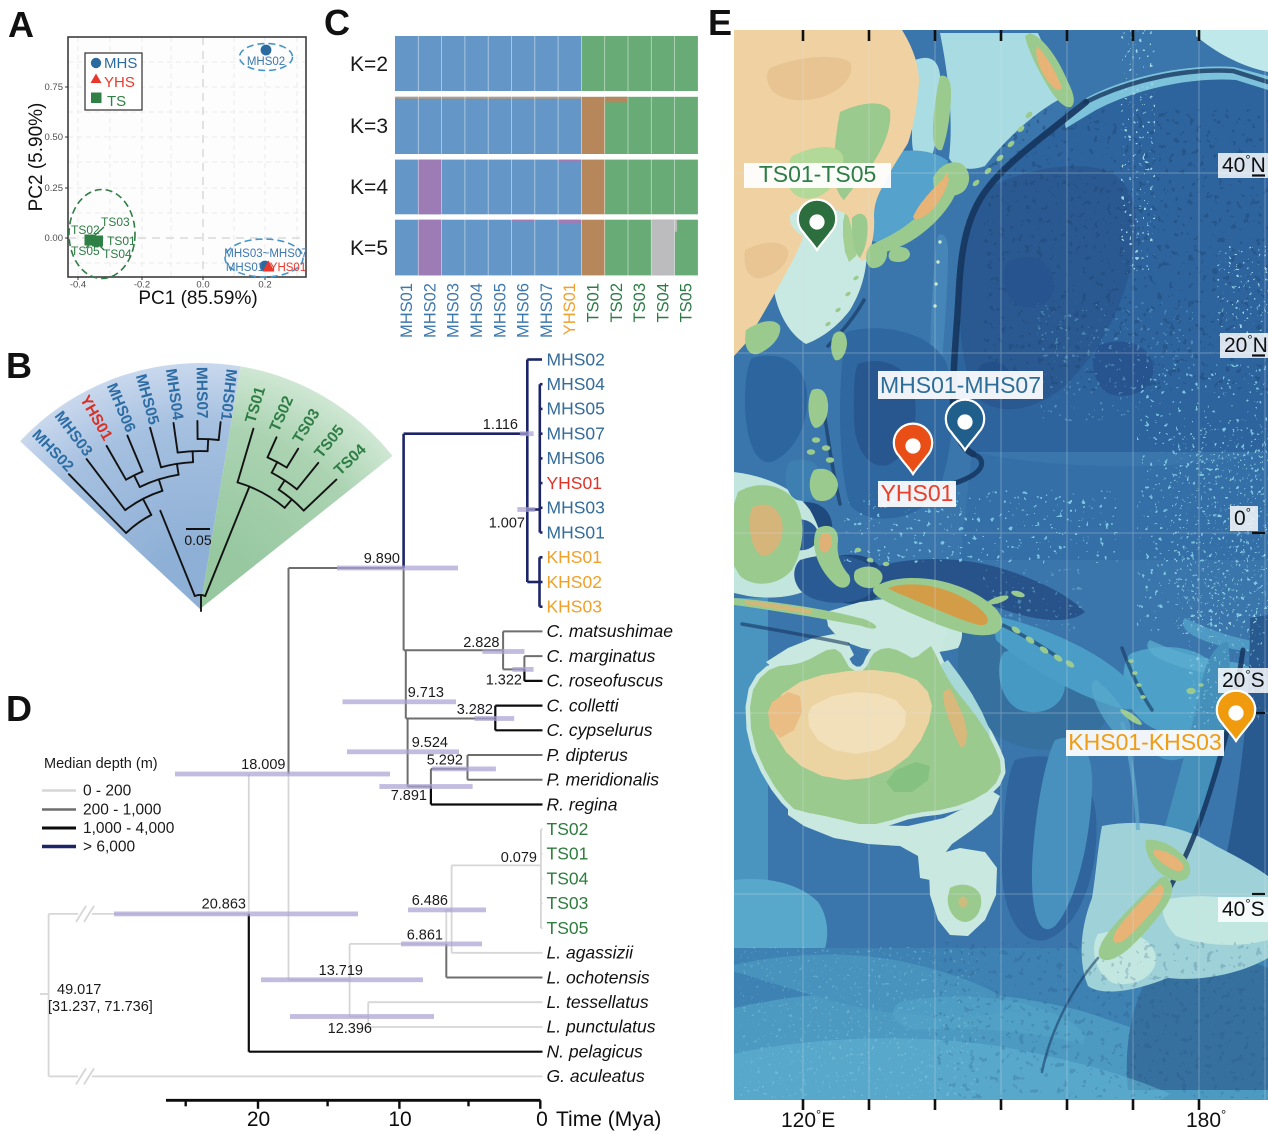 The height and width of the screenshot is (1133, 1268). What do you see at coordinates (600, 730) in the screenshot?
I see `svg-text: C. cypselurus` at bounding box center [600, 730].